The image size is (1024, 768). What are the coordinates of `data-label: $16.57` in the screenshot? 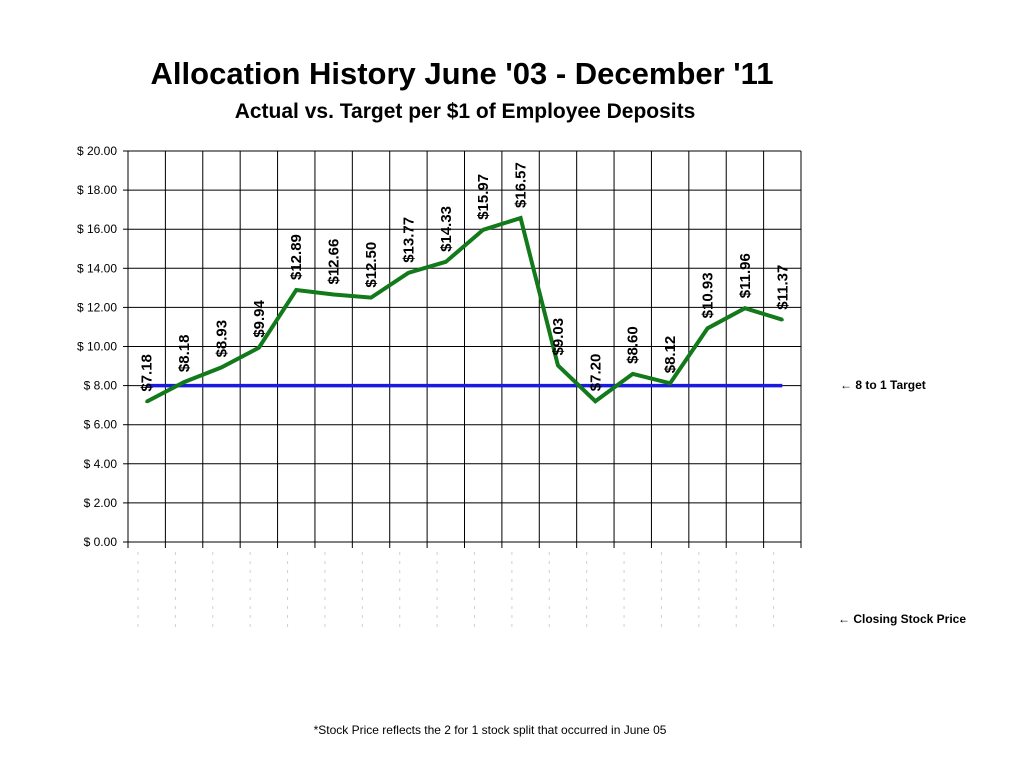 It's located at (521, 185).